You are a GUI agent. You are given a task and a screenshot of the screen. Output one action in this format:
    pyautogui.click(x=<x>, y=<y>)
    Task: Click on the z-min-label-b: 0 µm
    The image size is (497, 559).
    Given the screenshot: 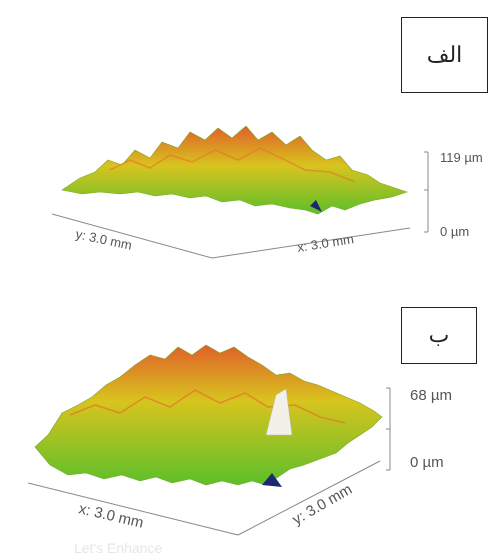 What is the action you would take?
    pyautogui.click(x=427, y=462)
    